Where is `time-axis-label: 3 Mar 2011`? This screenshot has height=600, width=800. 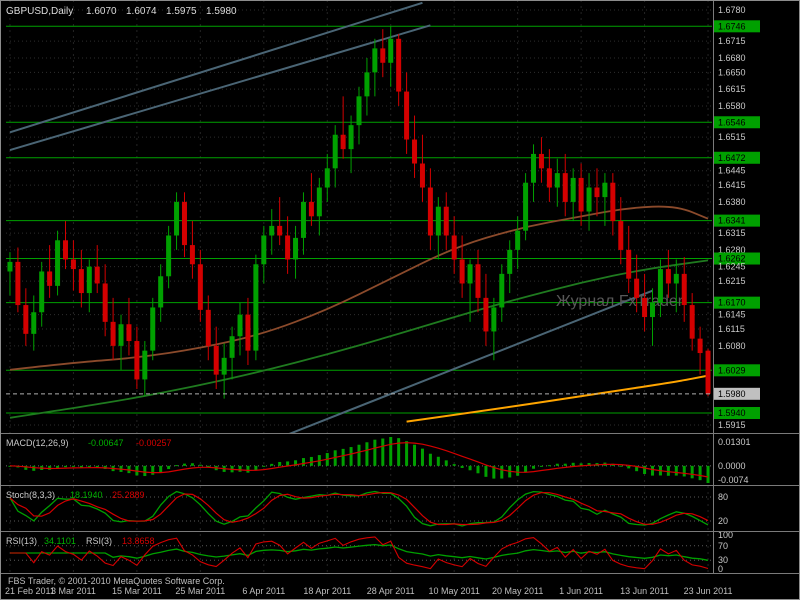
time-axis-label: 3 Mar 2011 is located at coordinates (73, 591).